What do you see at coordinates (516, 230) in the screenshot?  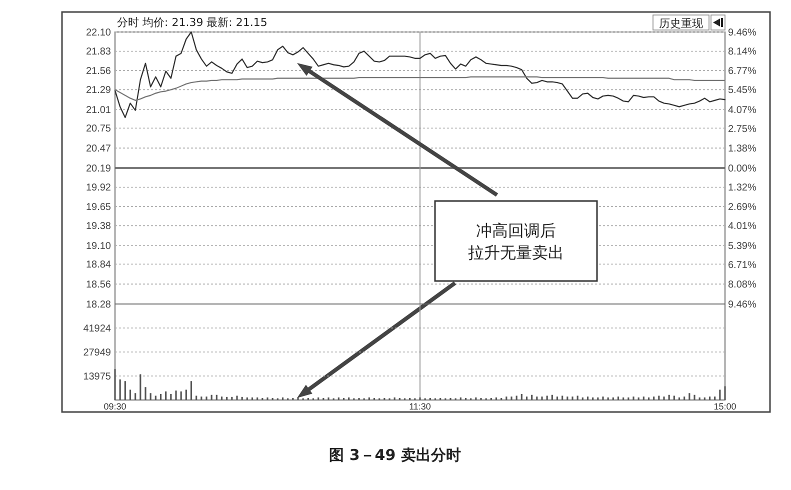 I see `annotation: 冲高回调后` at bounding box center [516, 230].